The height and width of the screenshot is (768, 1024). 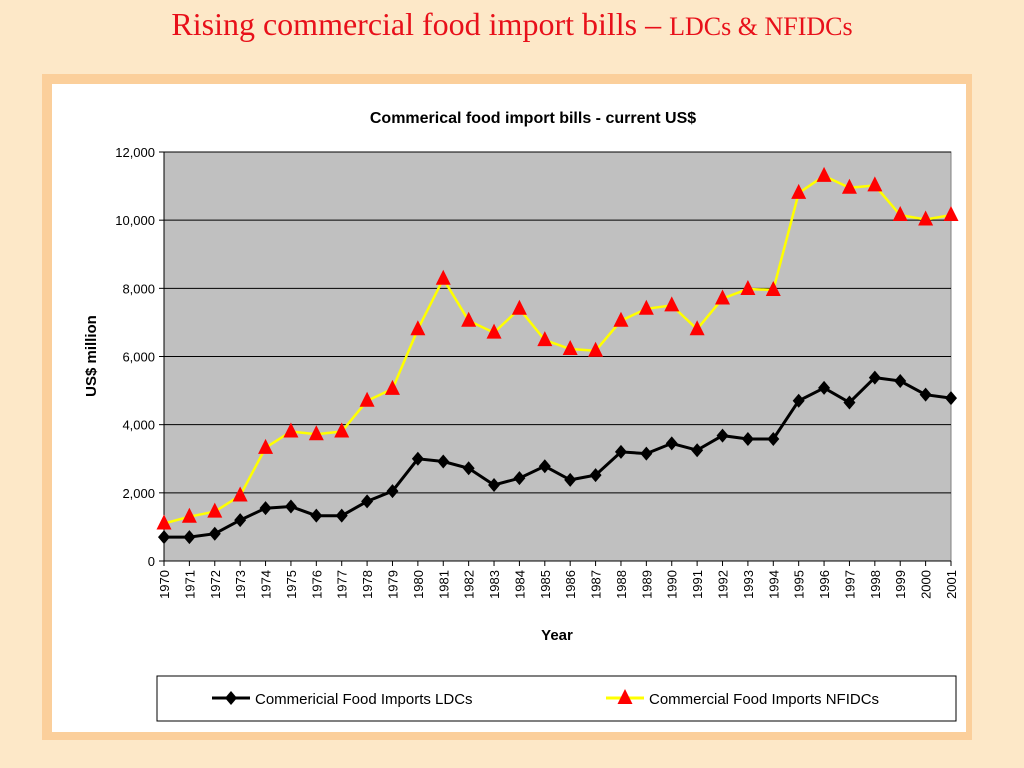 What do you see at coordinates (266, 584) in the screenshot?
I see `x-tick-label: 1974` at bounding box center [266, 584].